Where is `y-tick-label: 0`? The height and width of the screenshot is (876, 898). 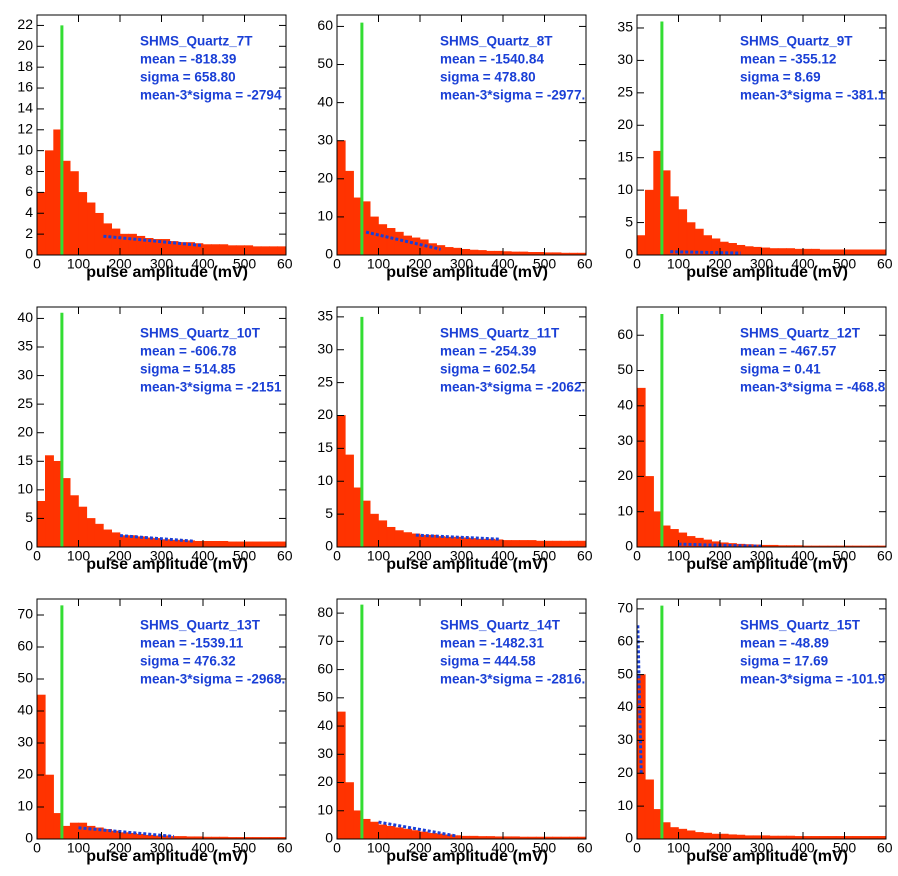 y-tick-label: 0 is located at coordinates (629, 254).